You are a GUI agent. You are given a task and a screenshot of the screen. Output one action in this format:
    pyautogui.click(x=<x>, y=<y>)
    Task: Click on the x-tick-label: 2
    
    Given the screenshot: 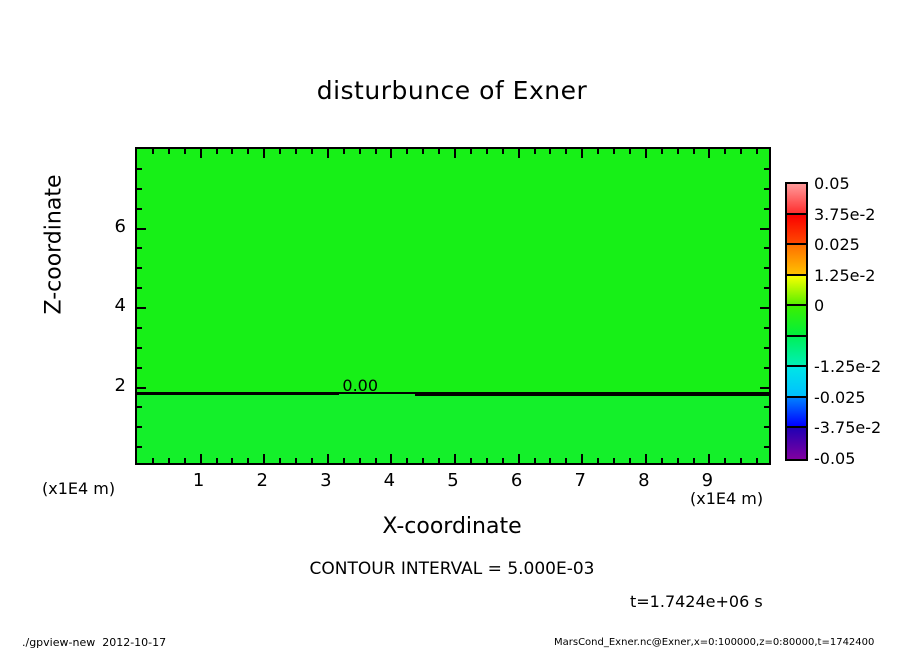 What is the action you would take?
    pyautogui.click(x=262, y=480)
    